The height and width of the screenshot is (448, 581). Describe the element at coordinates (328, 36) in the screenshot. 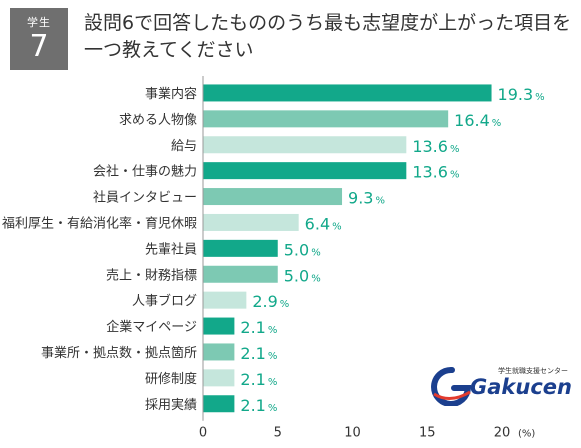

I see `chart-title: 設問6で回答したもののうち最も志望度が上がった項目を一つ教えてください` at that location.